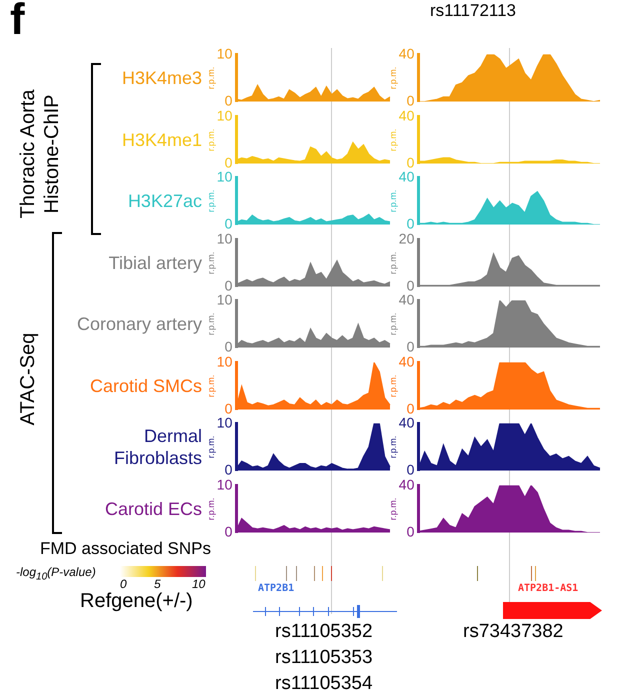  What do you see at coordinates (548, 588) in the screenshot?
I see `text: ATP2B1-AS1` at bounding box center [548, 588].